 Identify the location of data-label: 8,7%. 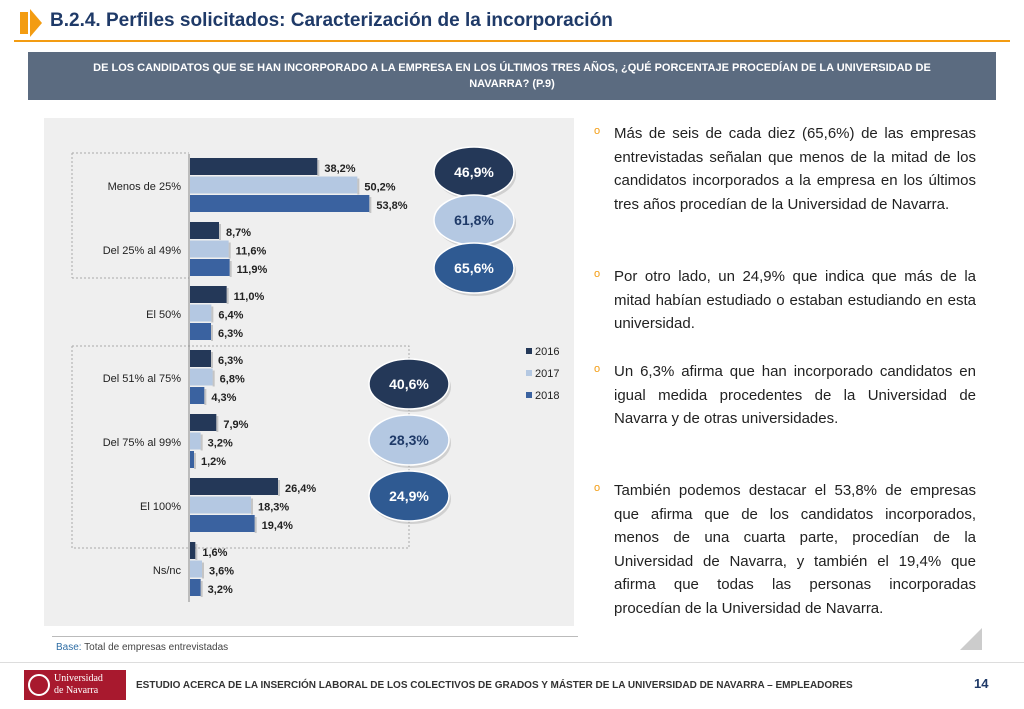
(238, 233).